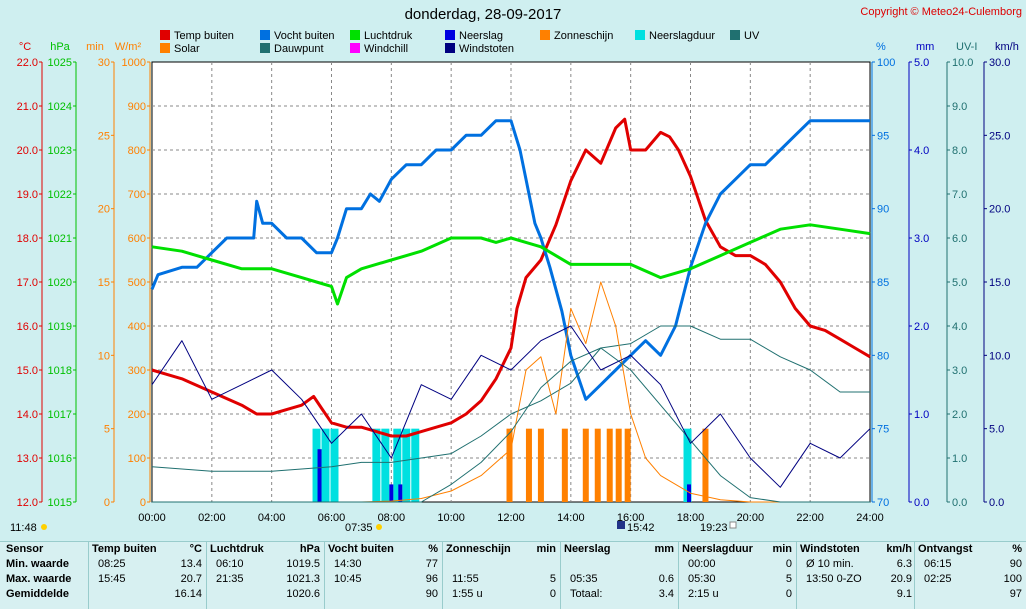  Describe the element at coordinates (925, 47) in the screenshot. I see `axis-unit-label: mm` at that location.